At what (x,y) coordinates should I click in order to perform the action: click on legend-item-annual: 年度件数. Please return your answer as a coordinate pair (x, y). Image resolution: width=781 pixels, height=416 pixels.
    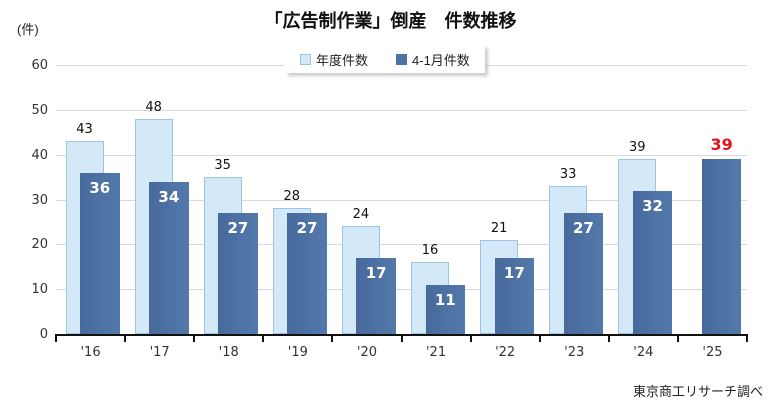
    Looking at the image, I should click on (334, 59).